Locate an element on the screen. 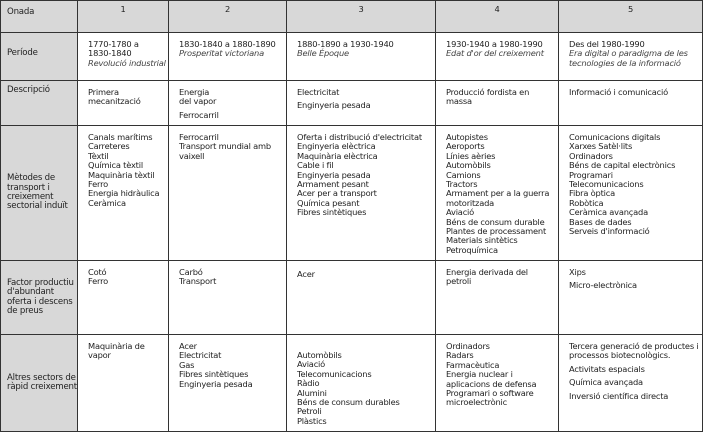  cell-line: Electricitat is located at coordinates (318, 92).